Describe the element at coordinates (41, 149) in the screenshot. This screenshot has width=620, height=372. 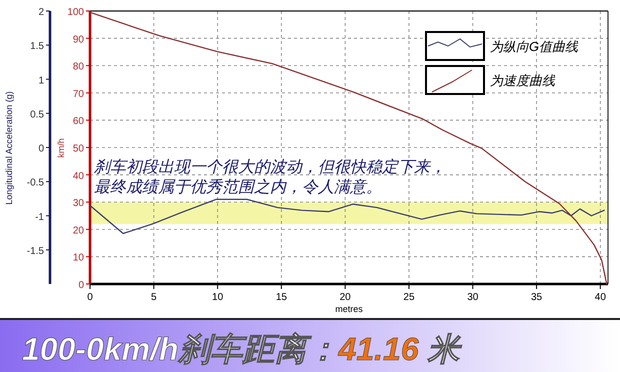
I see `y2-tick-label: 0` at that location.